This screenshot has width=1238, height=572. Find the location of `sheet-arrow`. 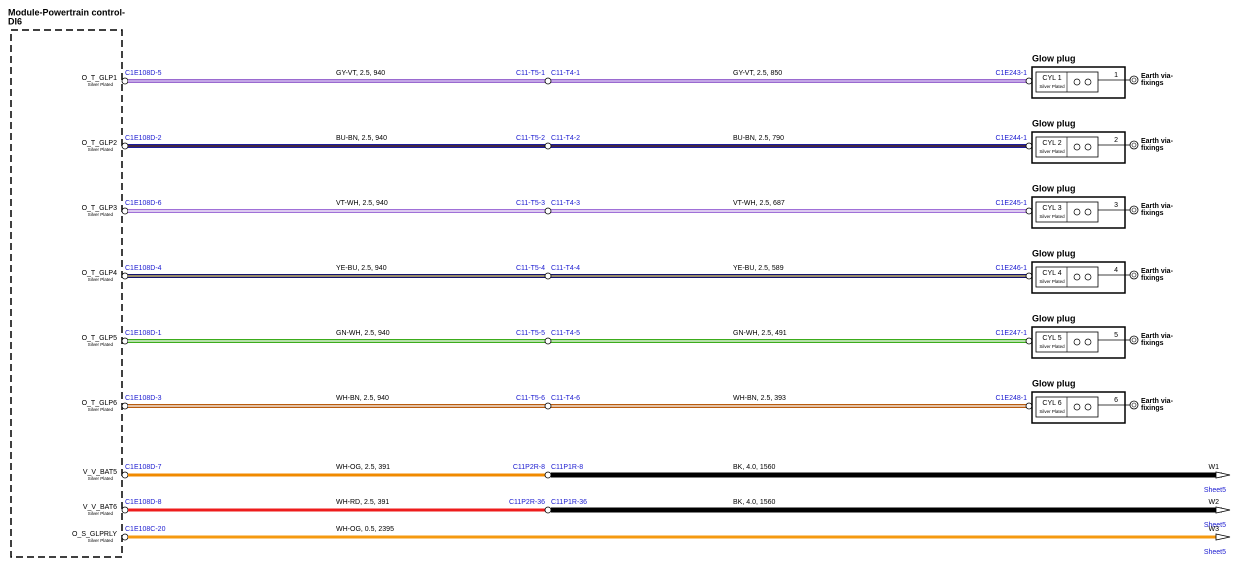

sheet-arrow is located at coordinates (1223, 537).